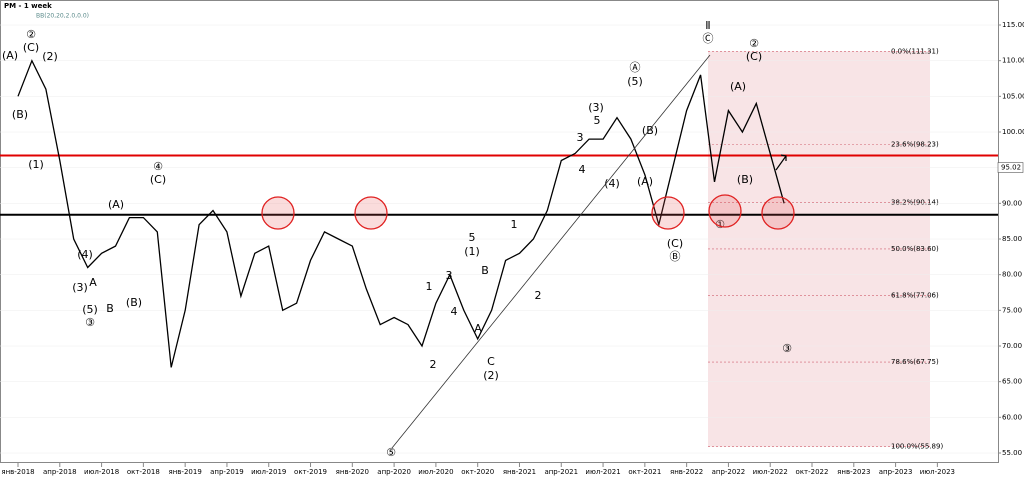 The width and height of the screenshot is (1024, 479). Describe the element at coordinates (915, 249) in the screenshot. I see `fib-label: 50.0%(83.60)` at that location.